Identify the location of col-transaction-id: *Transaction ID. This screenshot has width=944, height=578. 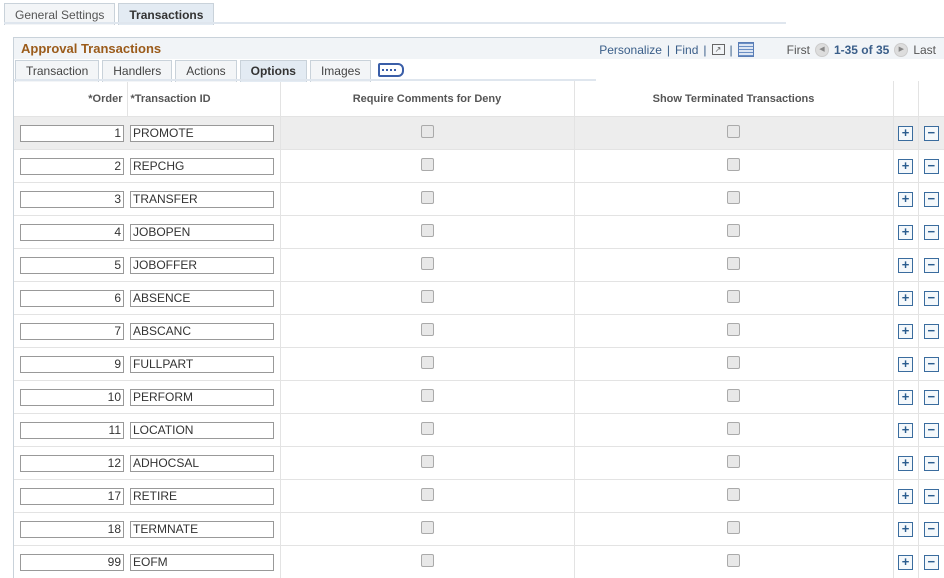
(203, 99).